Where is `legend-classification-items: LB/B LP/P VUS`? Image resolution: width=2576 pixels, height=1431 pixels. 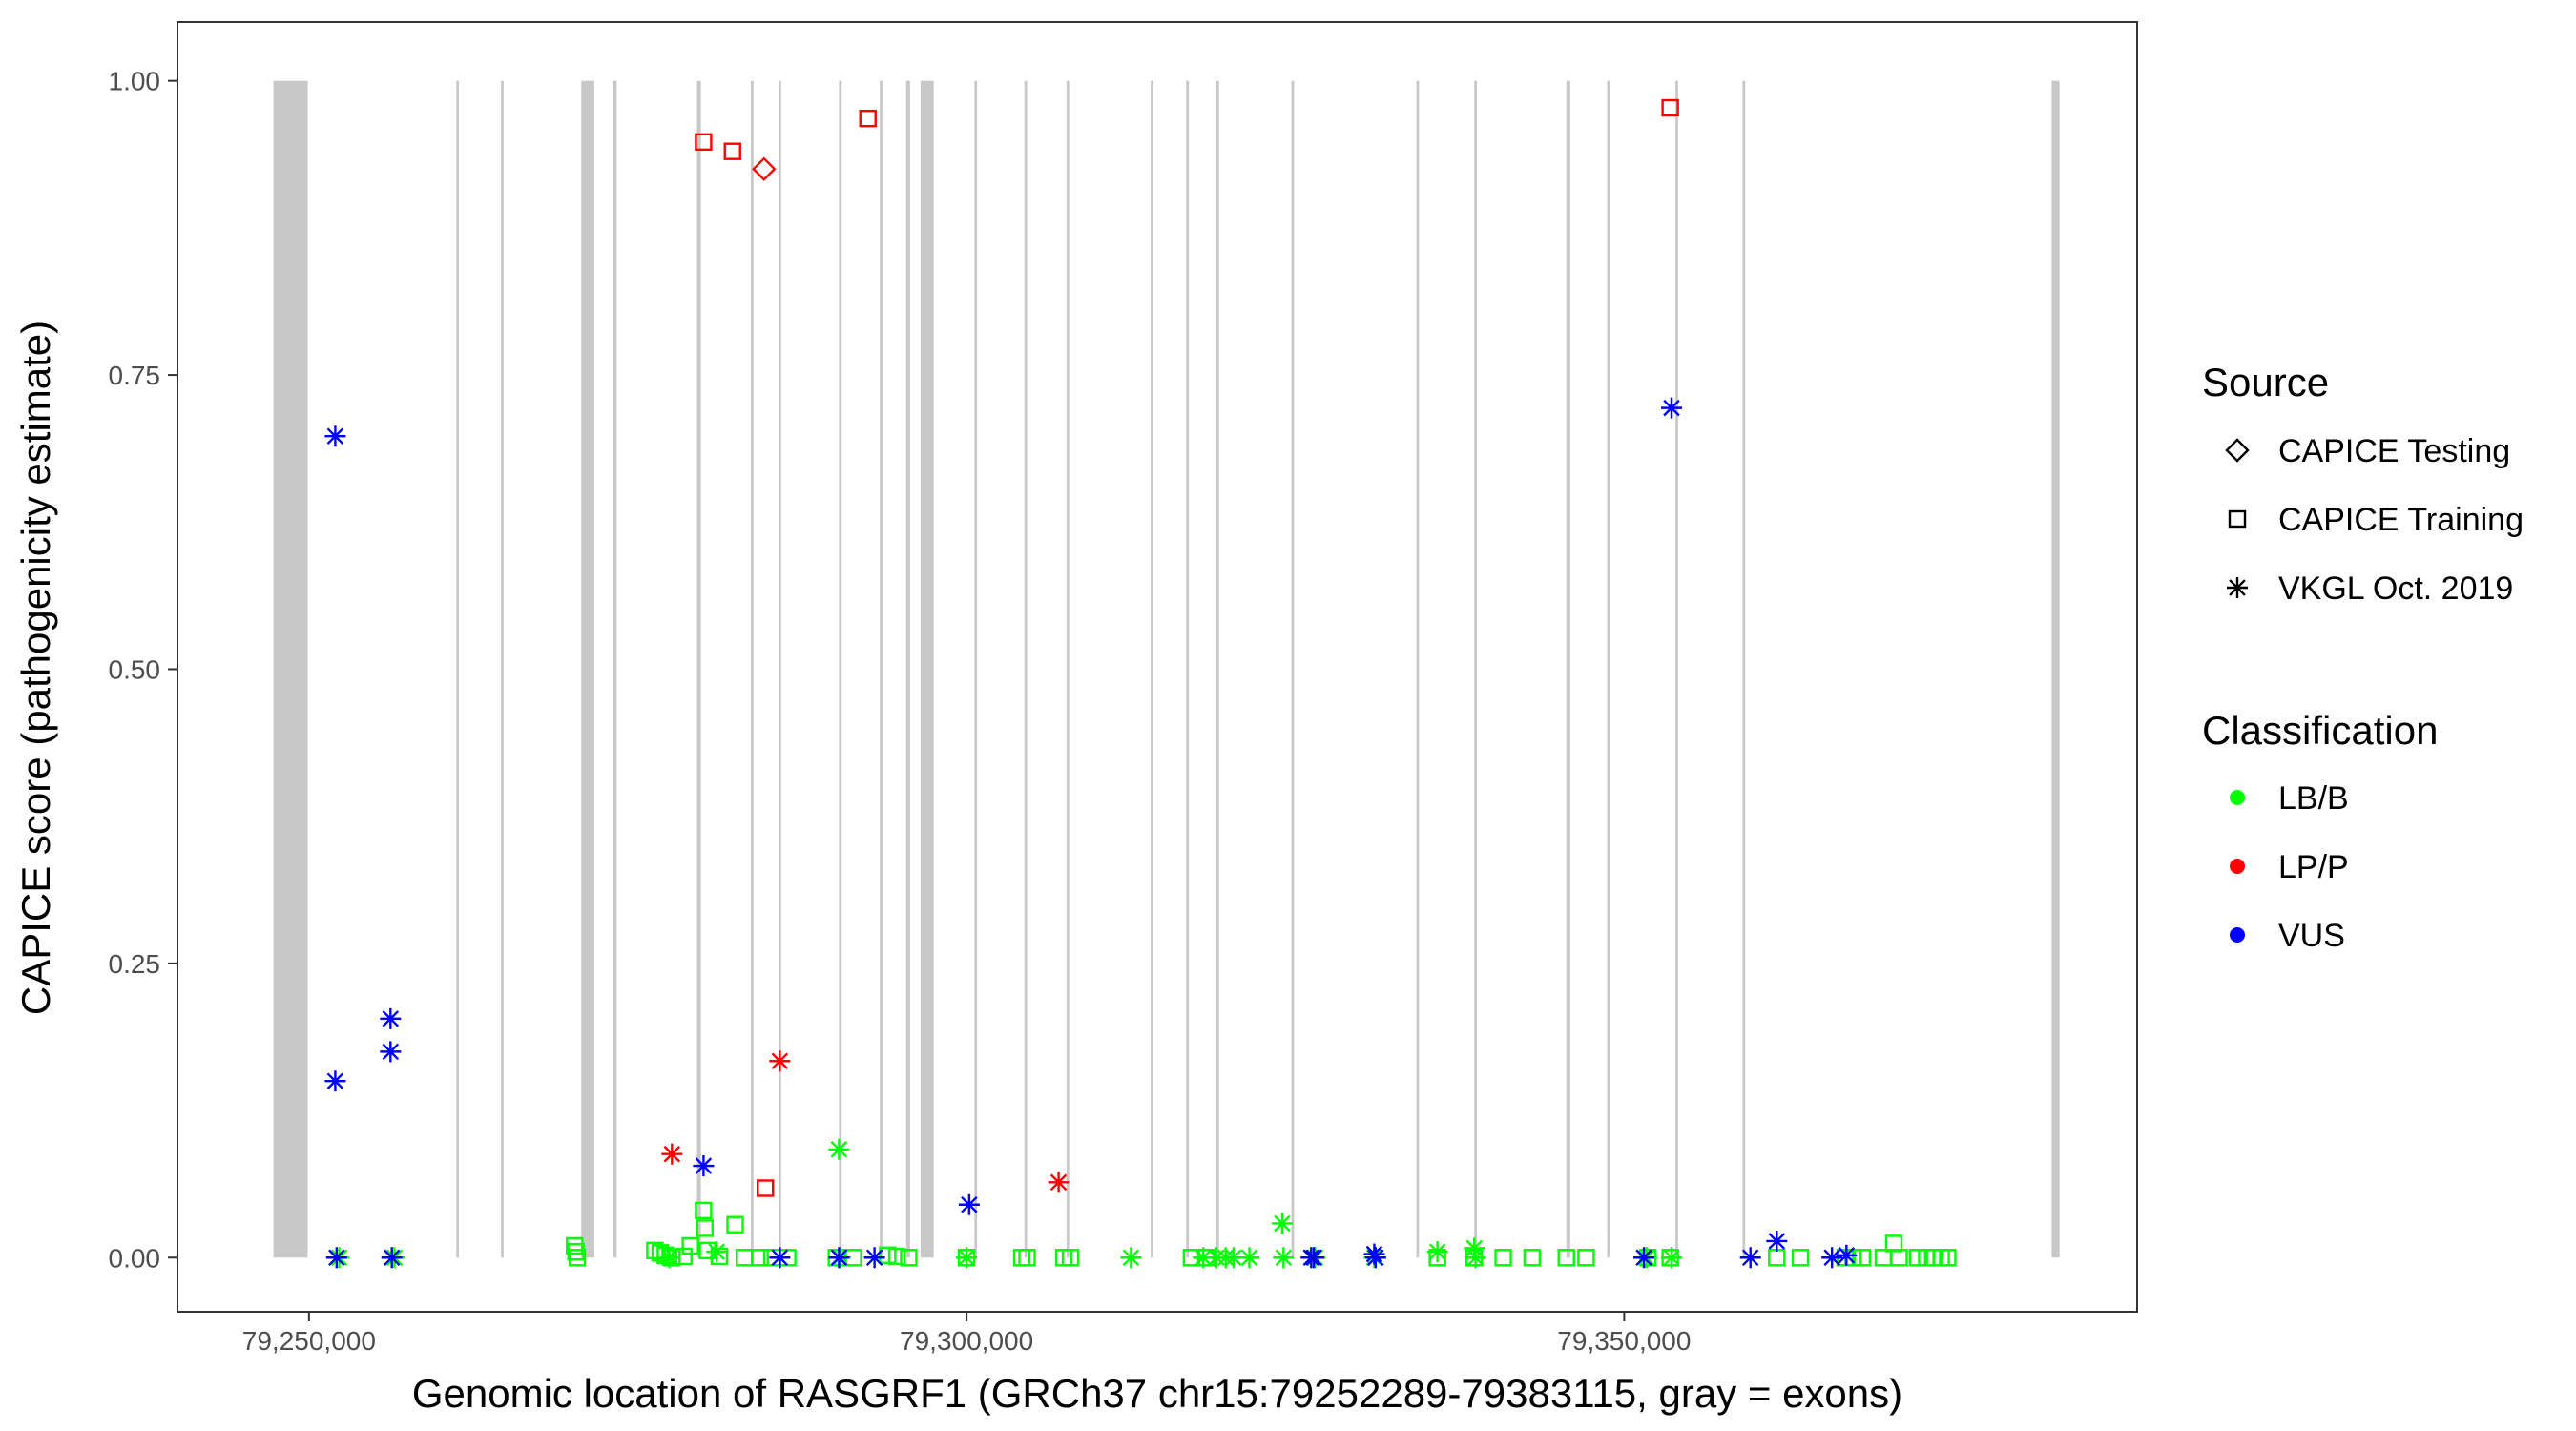
legend-classification-items: LB/B LP/P VUS is located at coordinates (2289, 867).